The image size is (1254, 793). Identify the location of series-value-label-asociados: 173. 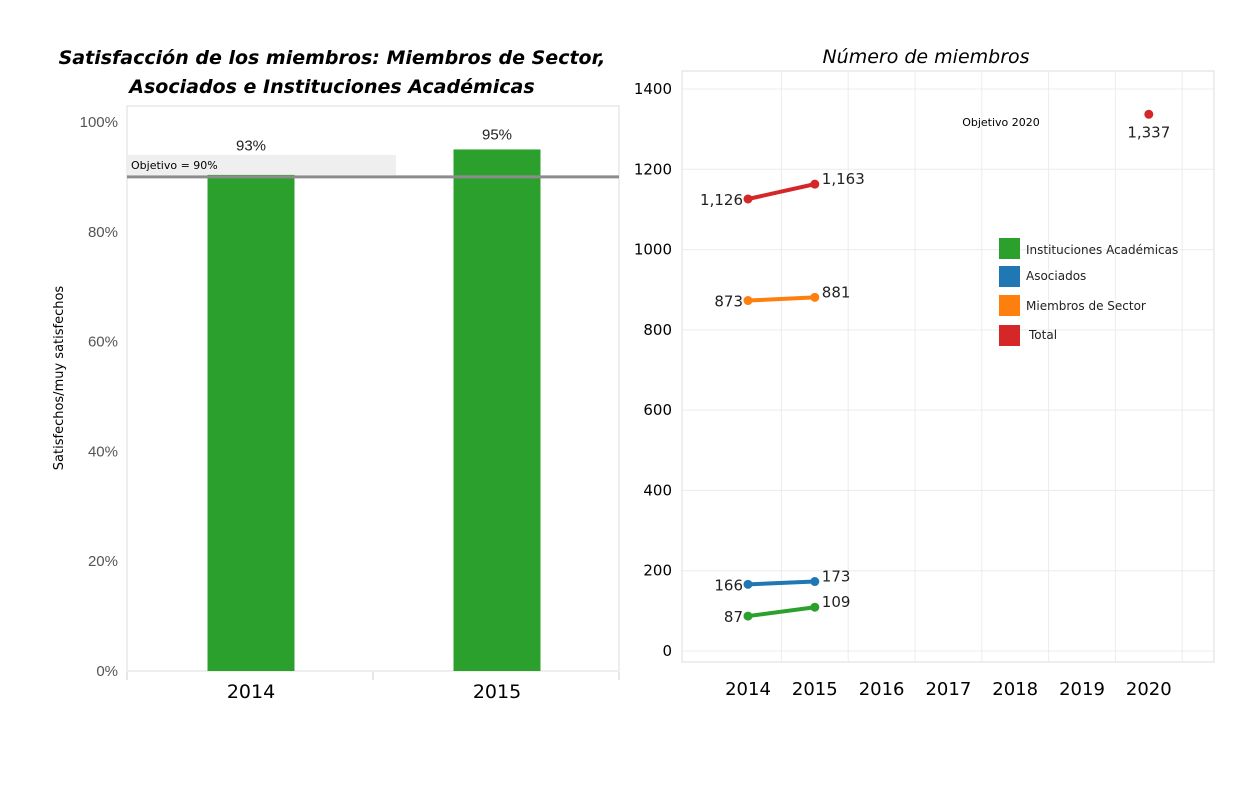
(836, 577).